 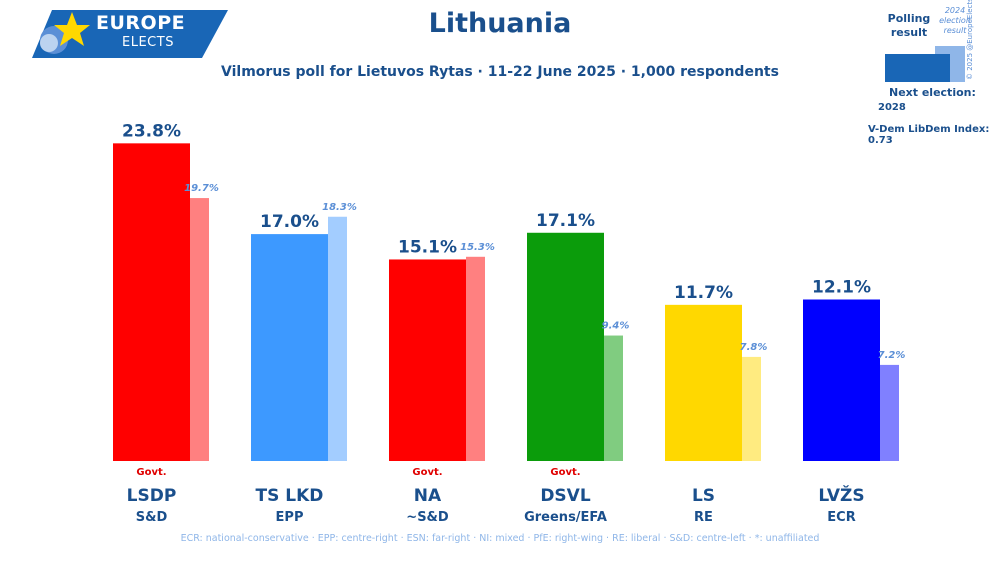 I want to click on party-group-5: ECR, so click(x=841, y=517).